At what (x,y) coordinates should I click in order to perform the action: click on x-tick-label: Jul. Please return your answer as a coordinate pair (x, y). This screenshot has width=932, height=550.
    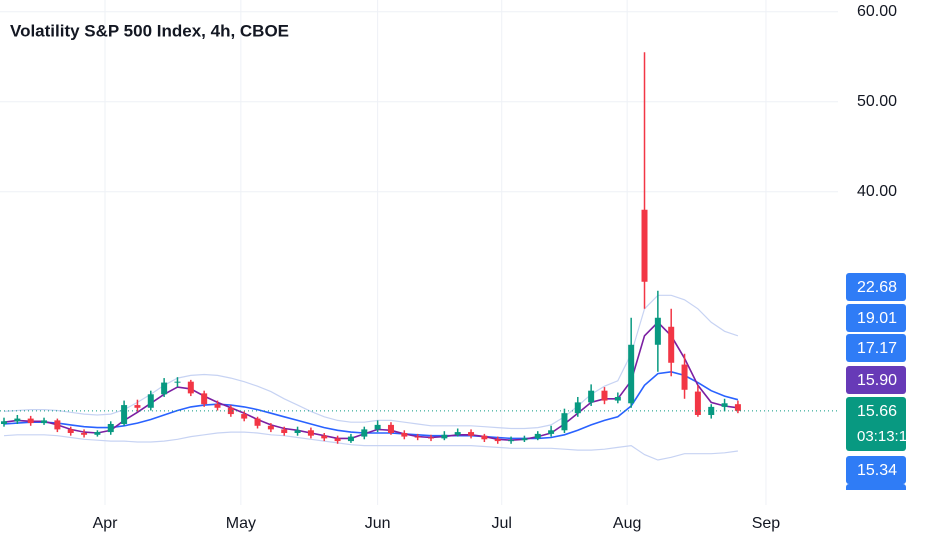
    Looking at the image, I should click on (502, 523).